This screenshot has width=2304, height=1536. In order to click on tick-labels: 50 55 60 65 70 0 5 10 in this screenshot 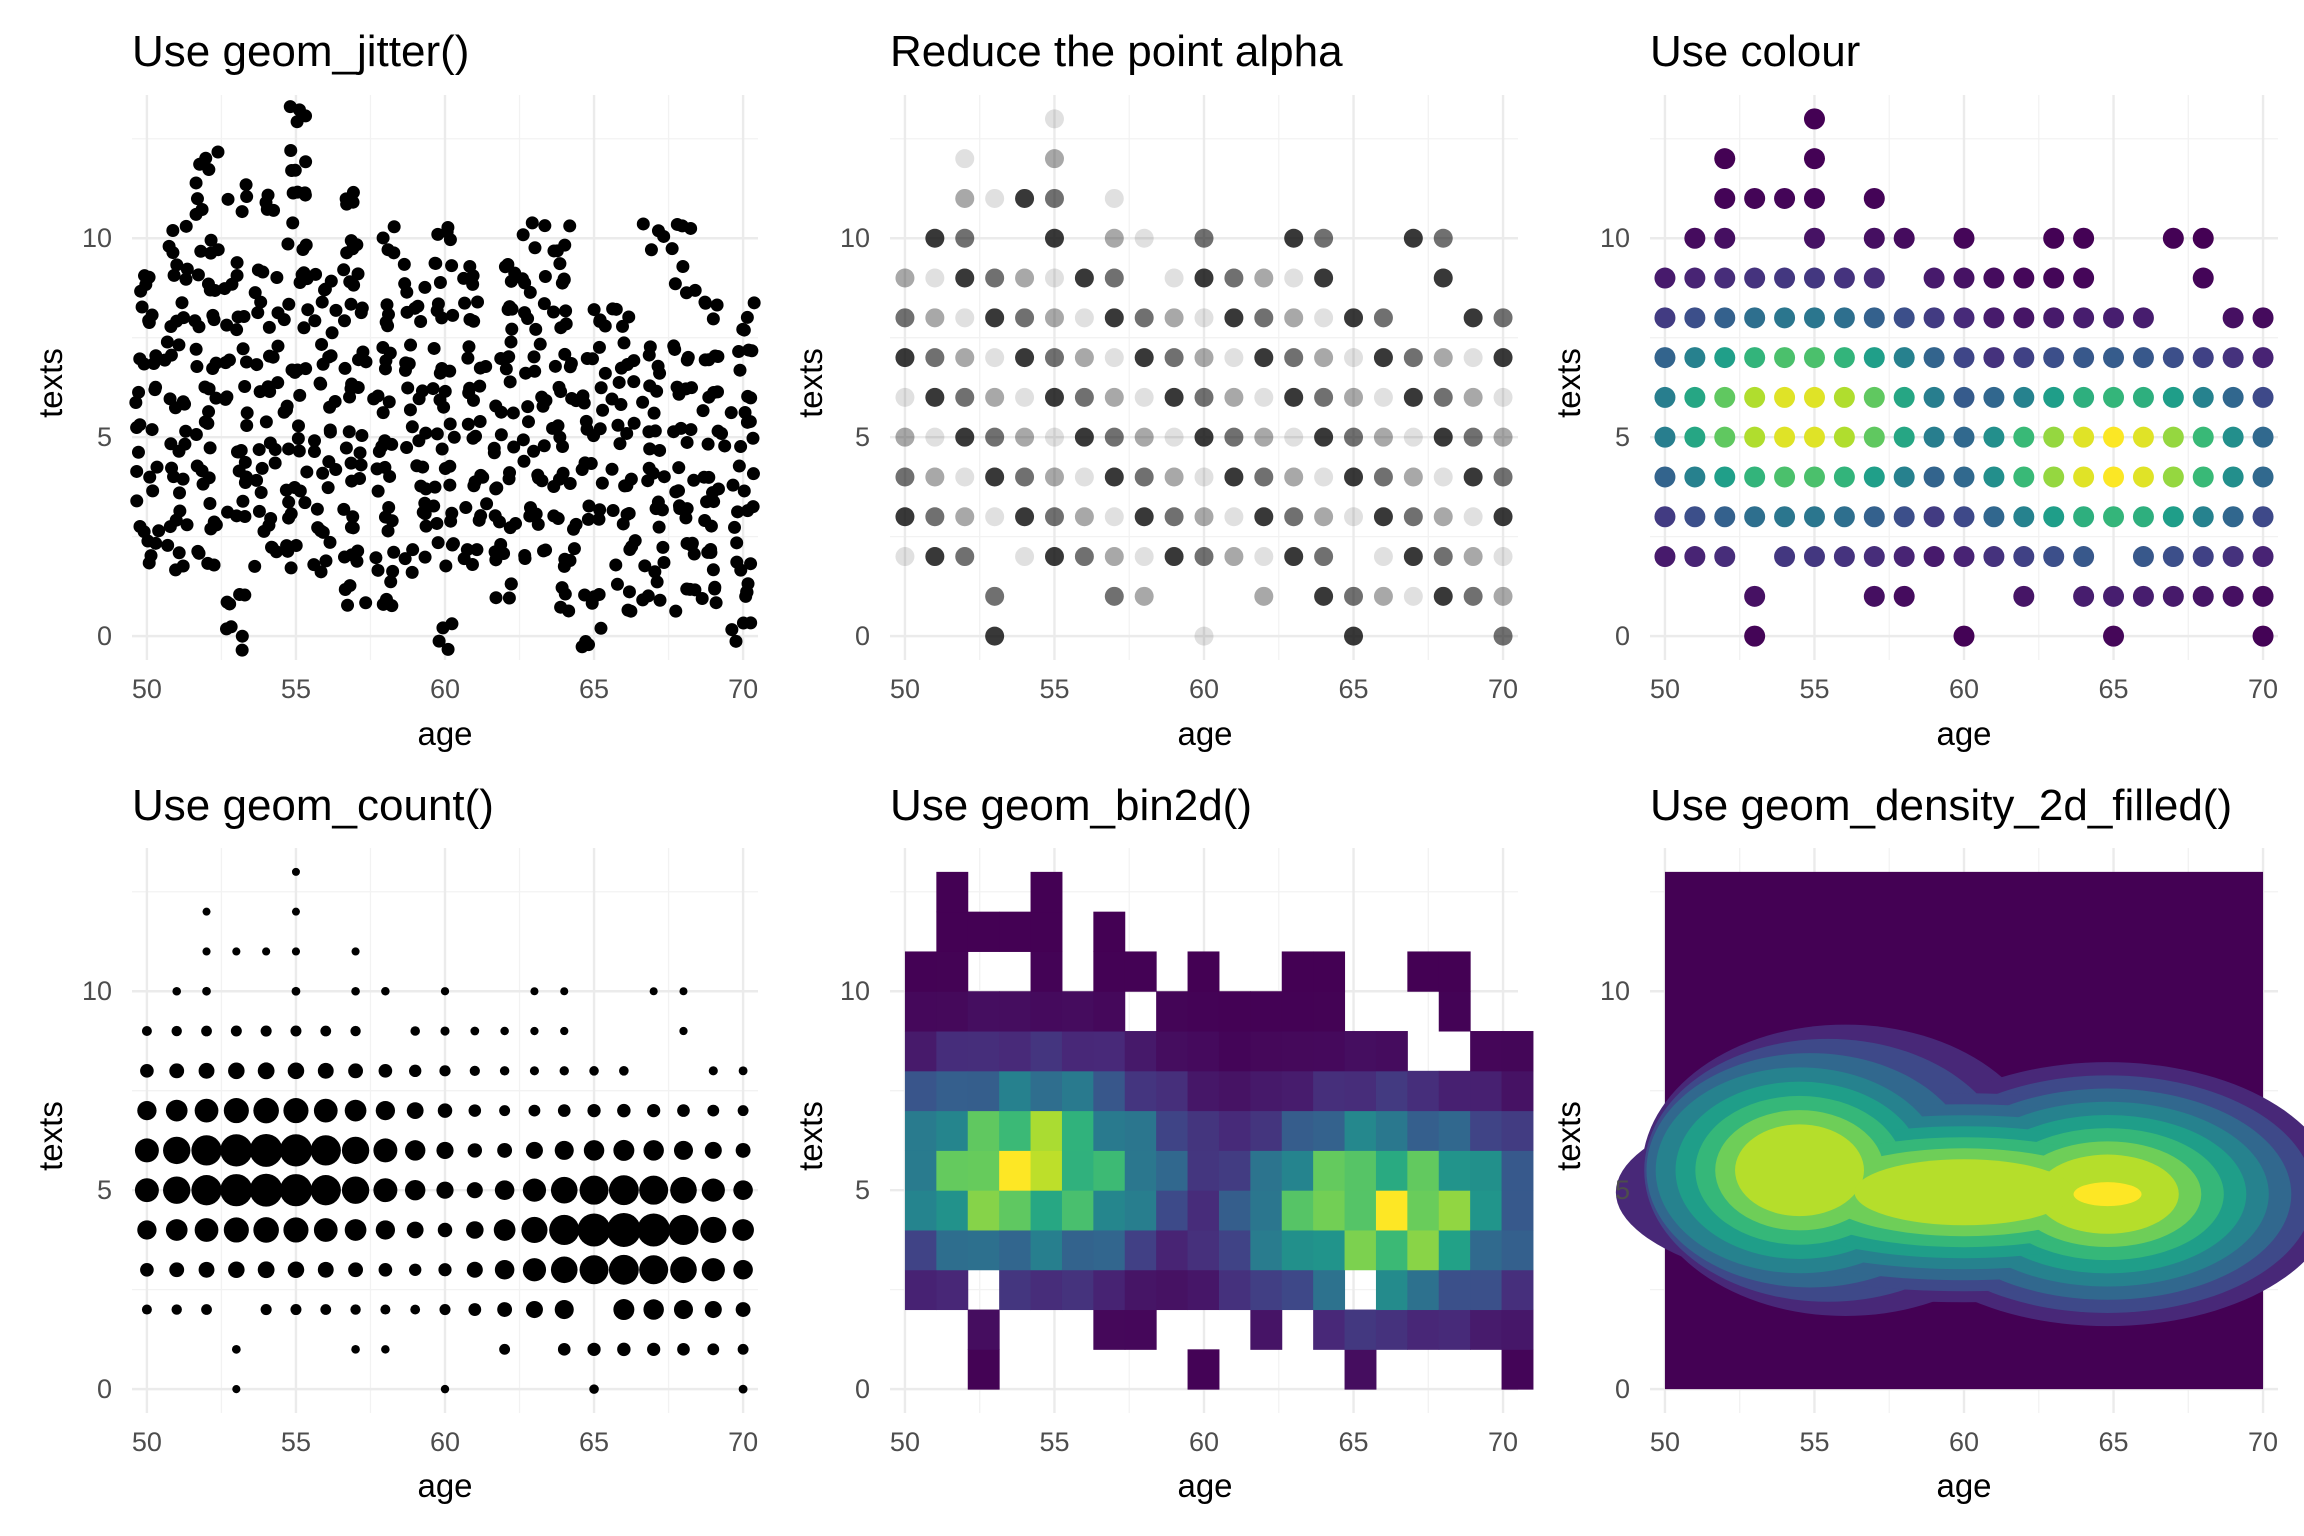, I will do `click(420, 1216)`.